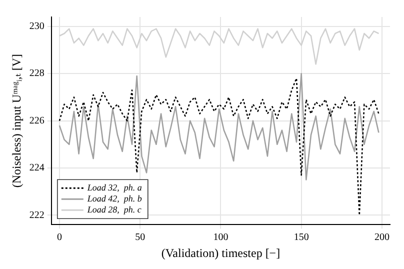 The height and width of the screenshot is (269, 404). What do you see at coordinates (382, 238) in the screenshot?
I see `x-tick-label: 200` at bounding box center [382, 238].